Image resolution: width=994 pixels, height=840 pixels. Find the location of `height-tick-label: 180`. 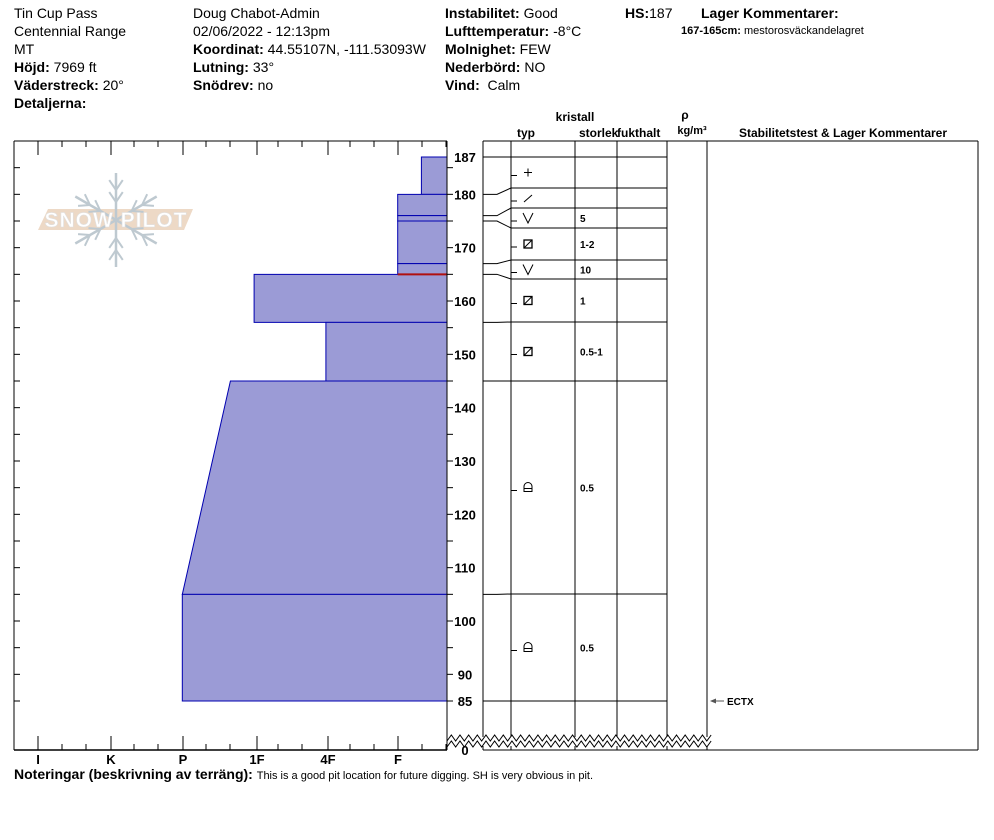

height-tick-label: 180 is located at coordinates (465, 194).